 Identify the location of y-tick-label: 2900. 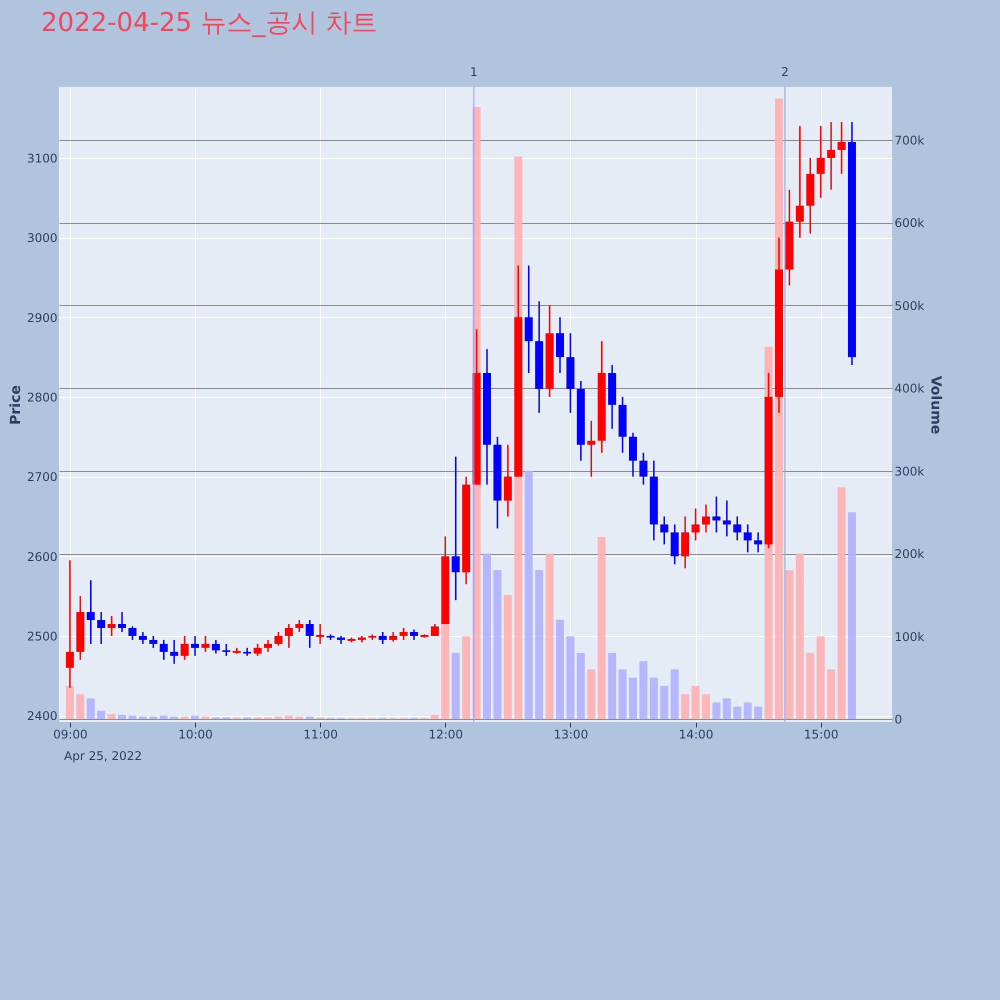
(42, 317).